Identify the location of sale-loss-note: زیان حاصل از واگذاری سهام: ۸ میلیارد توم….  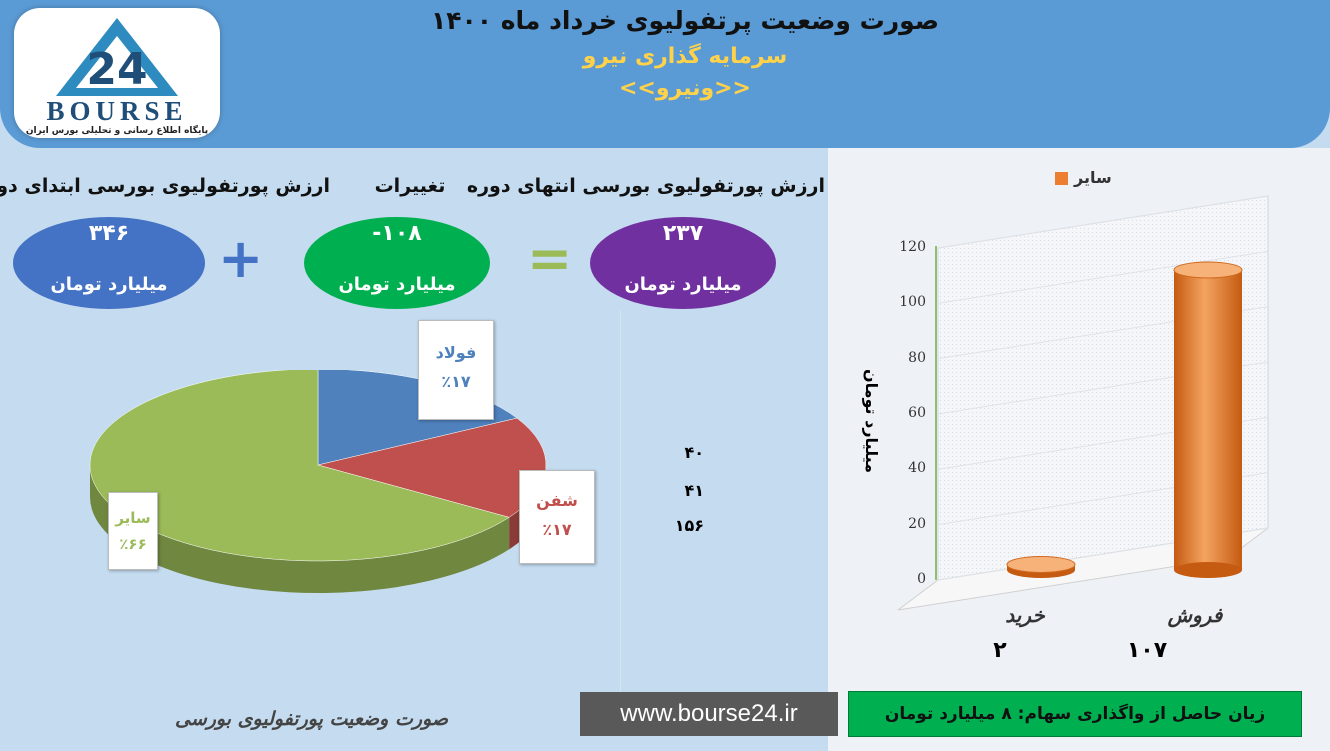
(1075, 714).